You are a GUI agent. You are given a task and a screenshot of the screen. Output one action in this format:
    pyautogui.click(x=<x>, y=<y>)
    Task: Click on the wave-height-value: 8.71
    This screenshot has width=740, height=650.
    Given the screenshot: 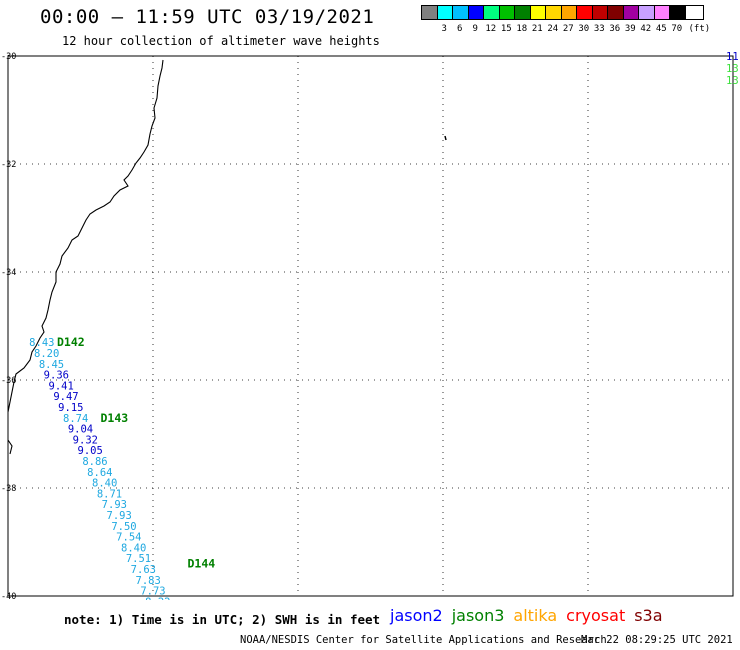 What is the action you would take?
    pyautogui.click(x=109, y=494)
    